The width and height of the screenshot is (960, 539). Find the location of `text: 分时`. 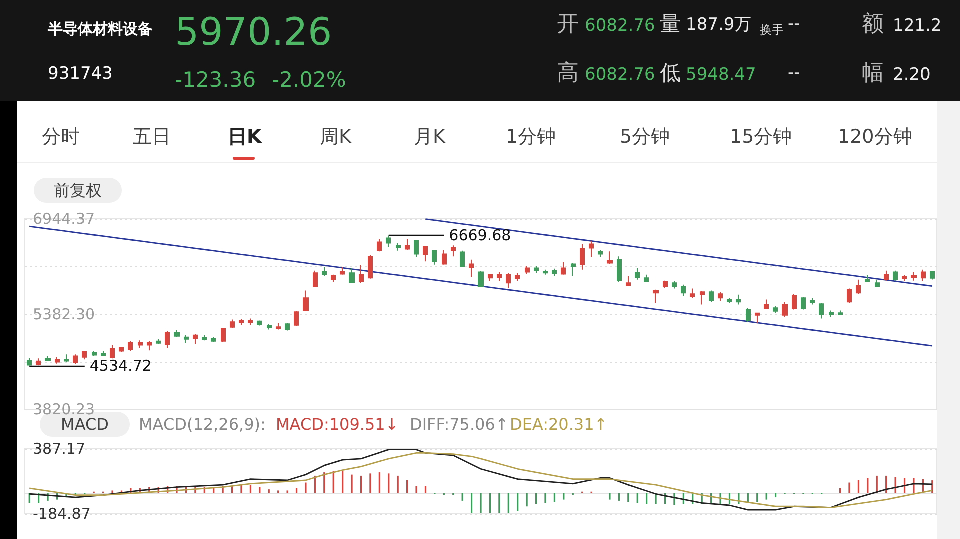

text: 分时 is located at coordinates (61, 137).